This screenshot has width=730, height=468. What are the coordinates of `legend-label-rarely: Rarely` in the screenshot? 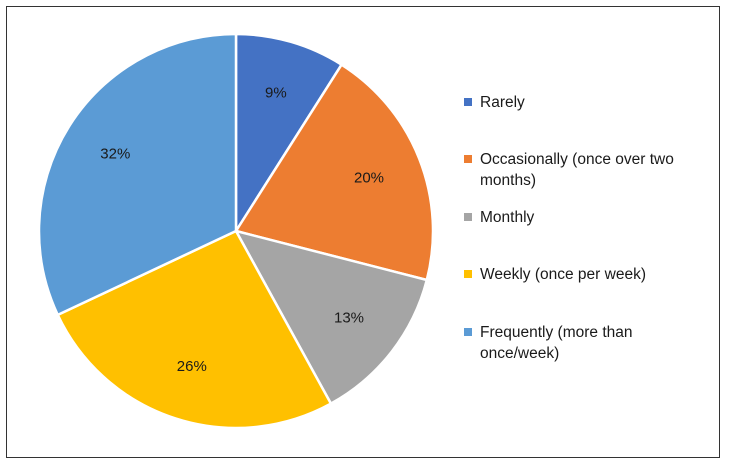 It's located at (502, 102).